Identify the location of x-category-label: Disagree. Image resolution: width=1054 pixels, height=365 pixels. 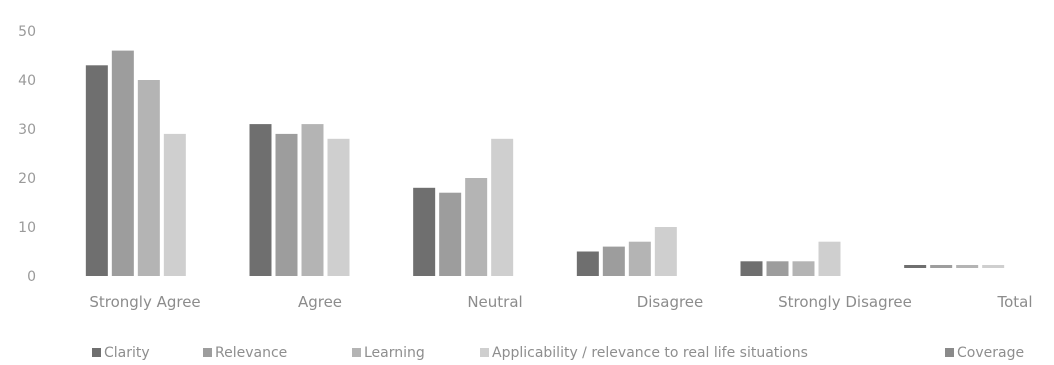
(670, 302).